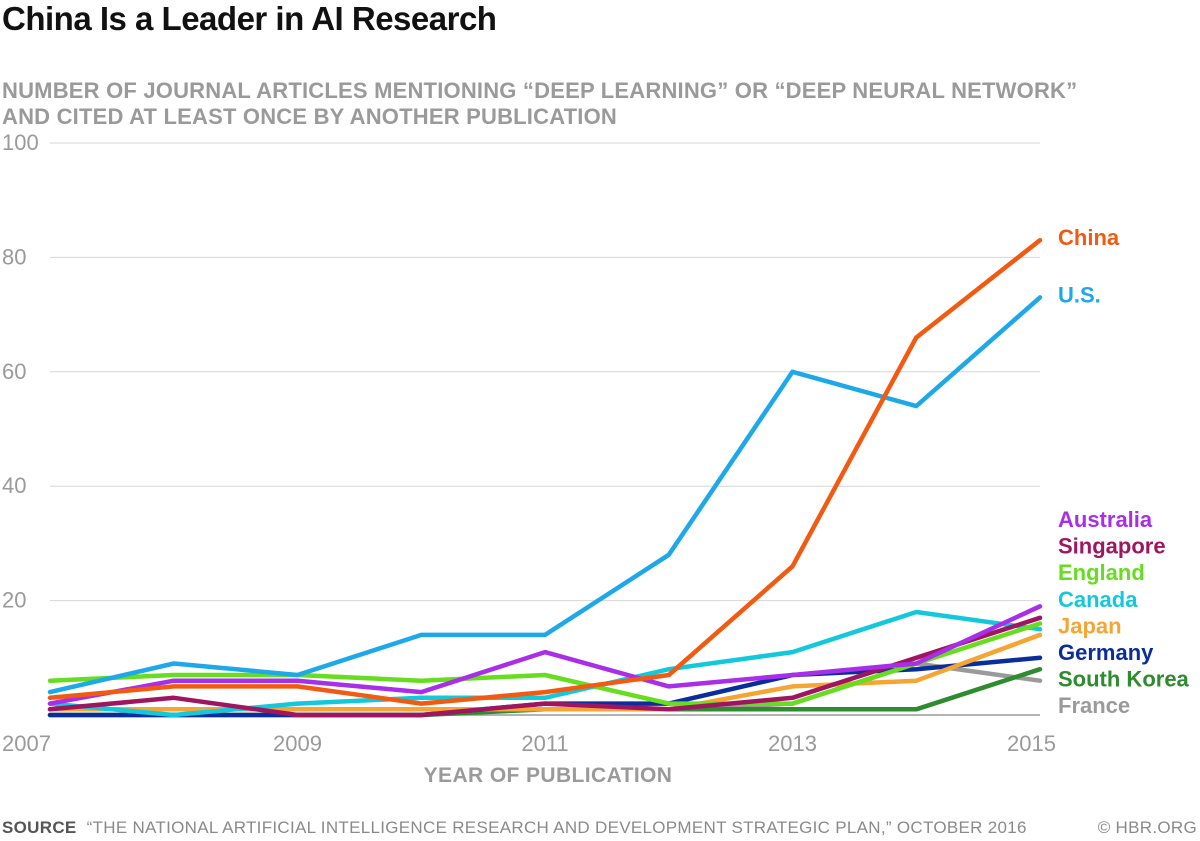  What do you see at coordinates (544, 743) in the screenshot?
I see `x-tick-label: 2011` at bounding box center [544, 743].